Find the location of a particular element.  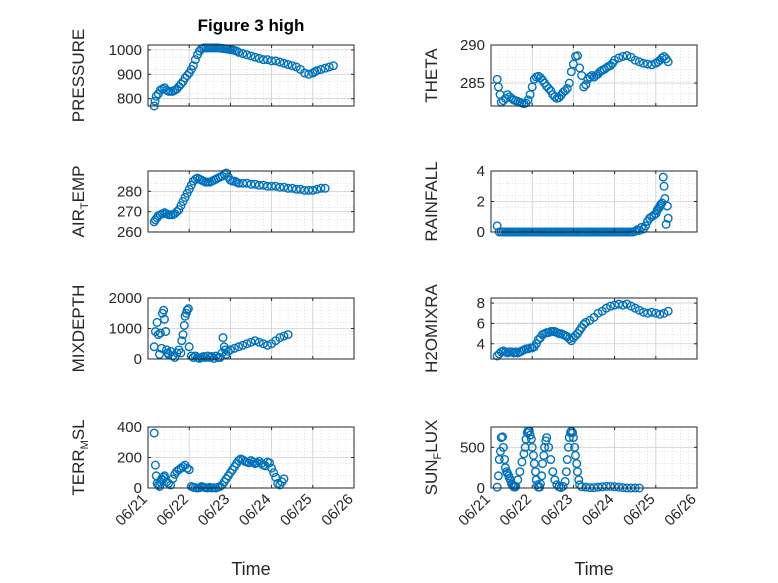

x-axis-label-left: Time is located at coordinates (250, 569).